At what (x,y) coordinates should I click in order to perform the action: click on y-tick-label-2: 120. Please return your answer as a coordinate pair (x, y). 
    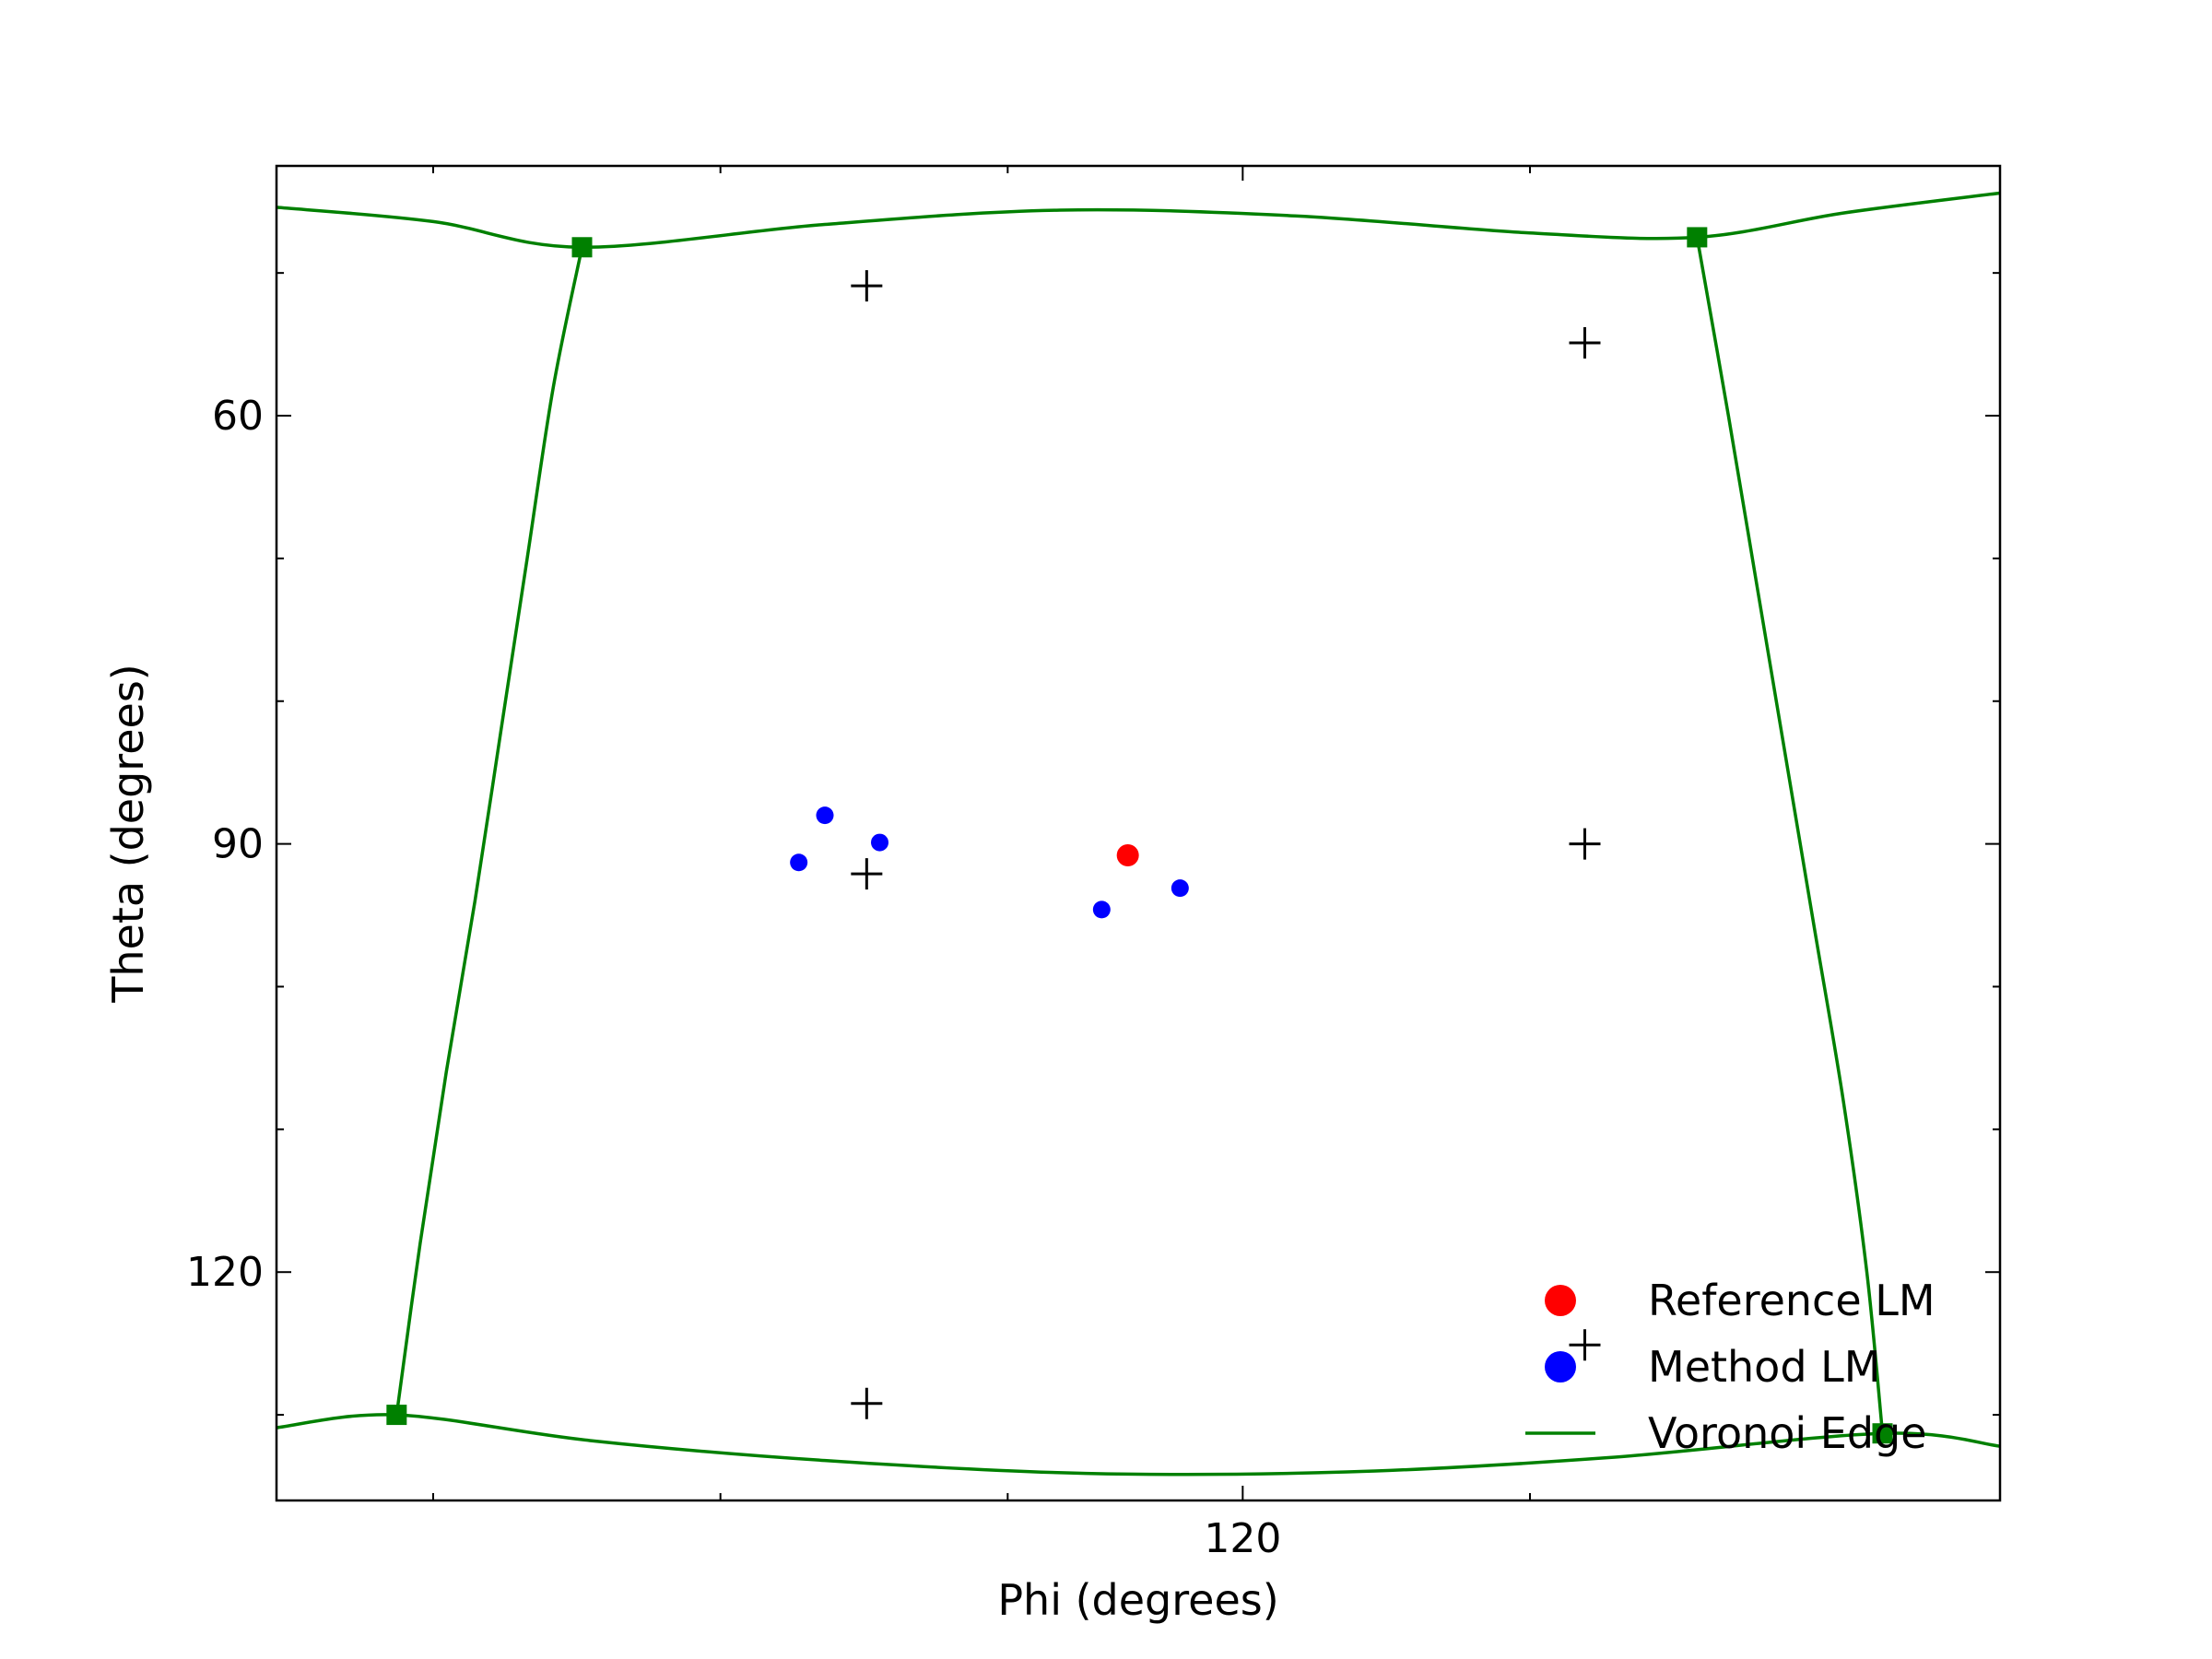
    Looking at the image, I should click on (225, 1272).